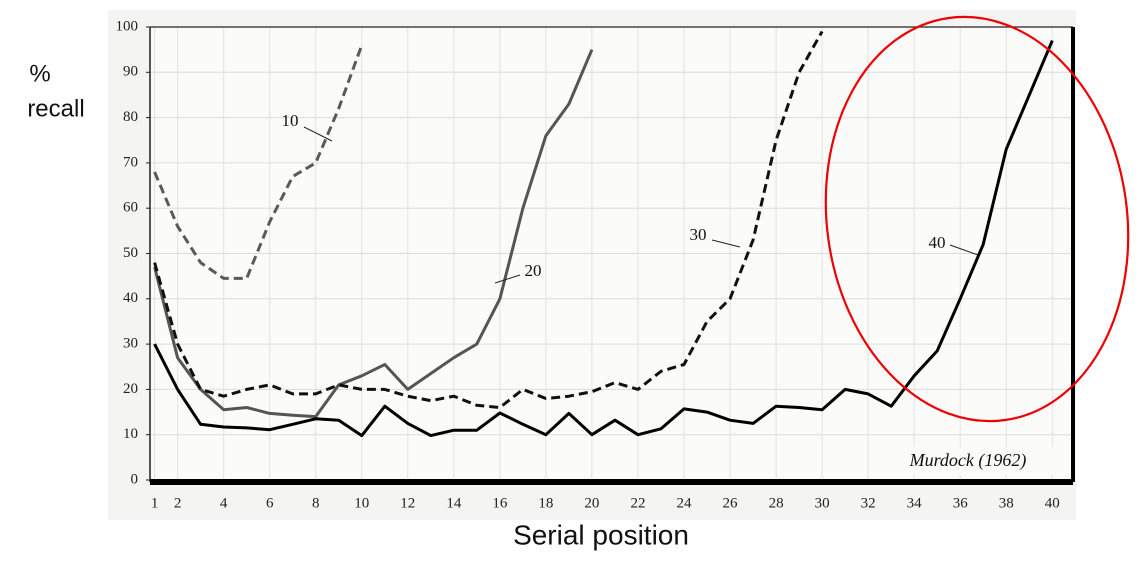  What do you see at coordinates (270, 503) in the screenshot?
I see `x-tick-label: 6` at bounding box center [270, 503].